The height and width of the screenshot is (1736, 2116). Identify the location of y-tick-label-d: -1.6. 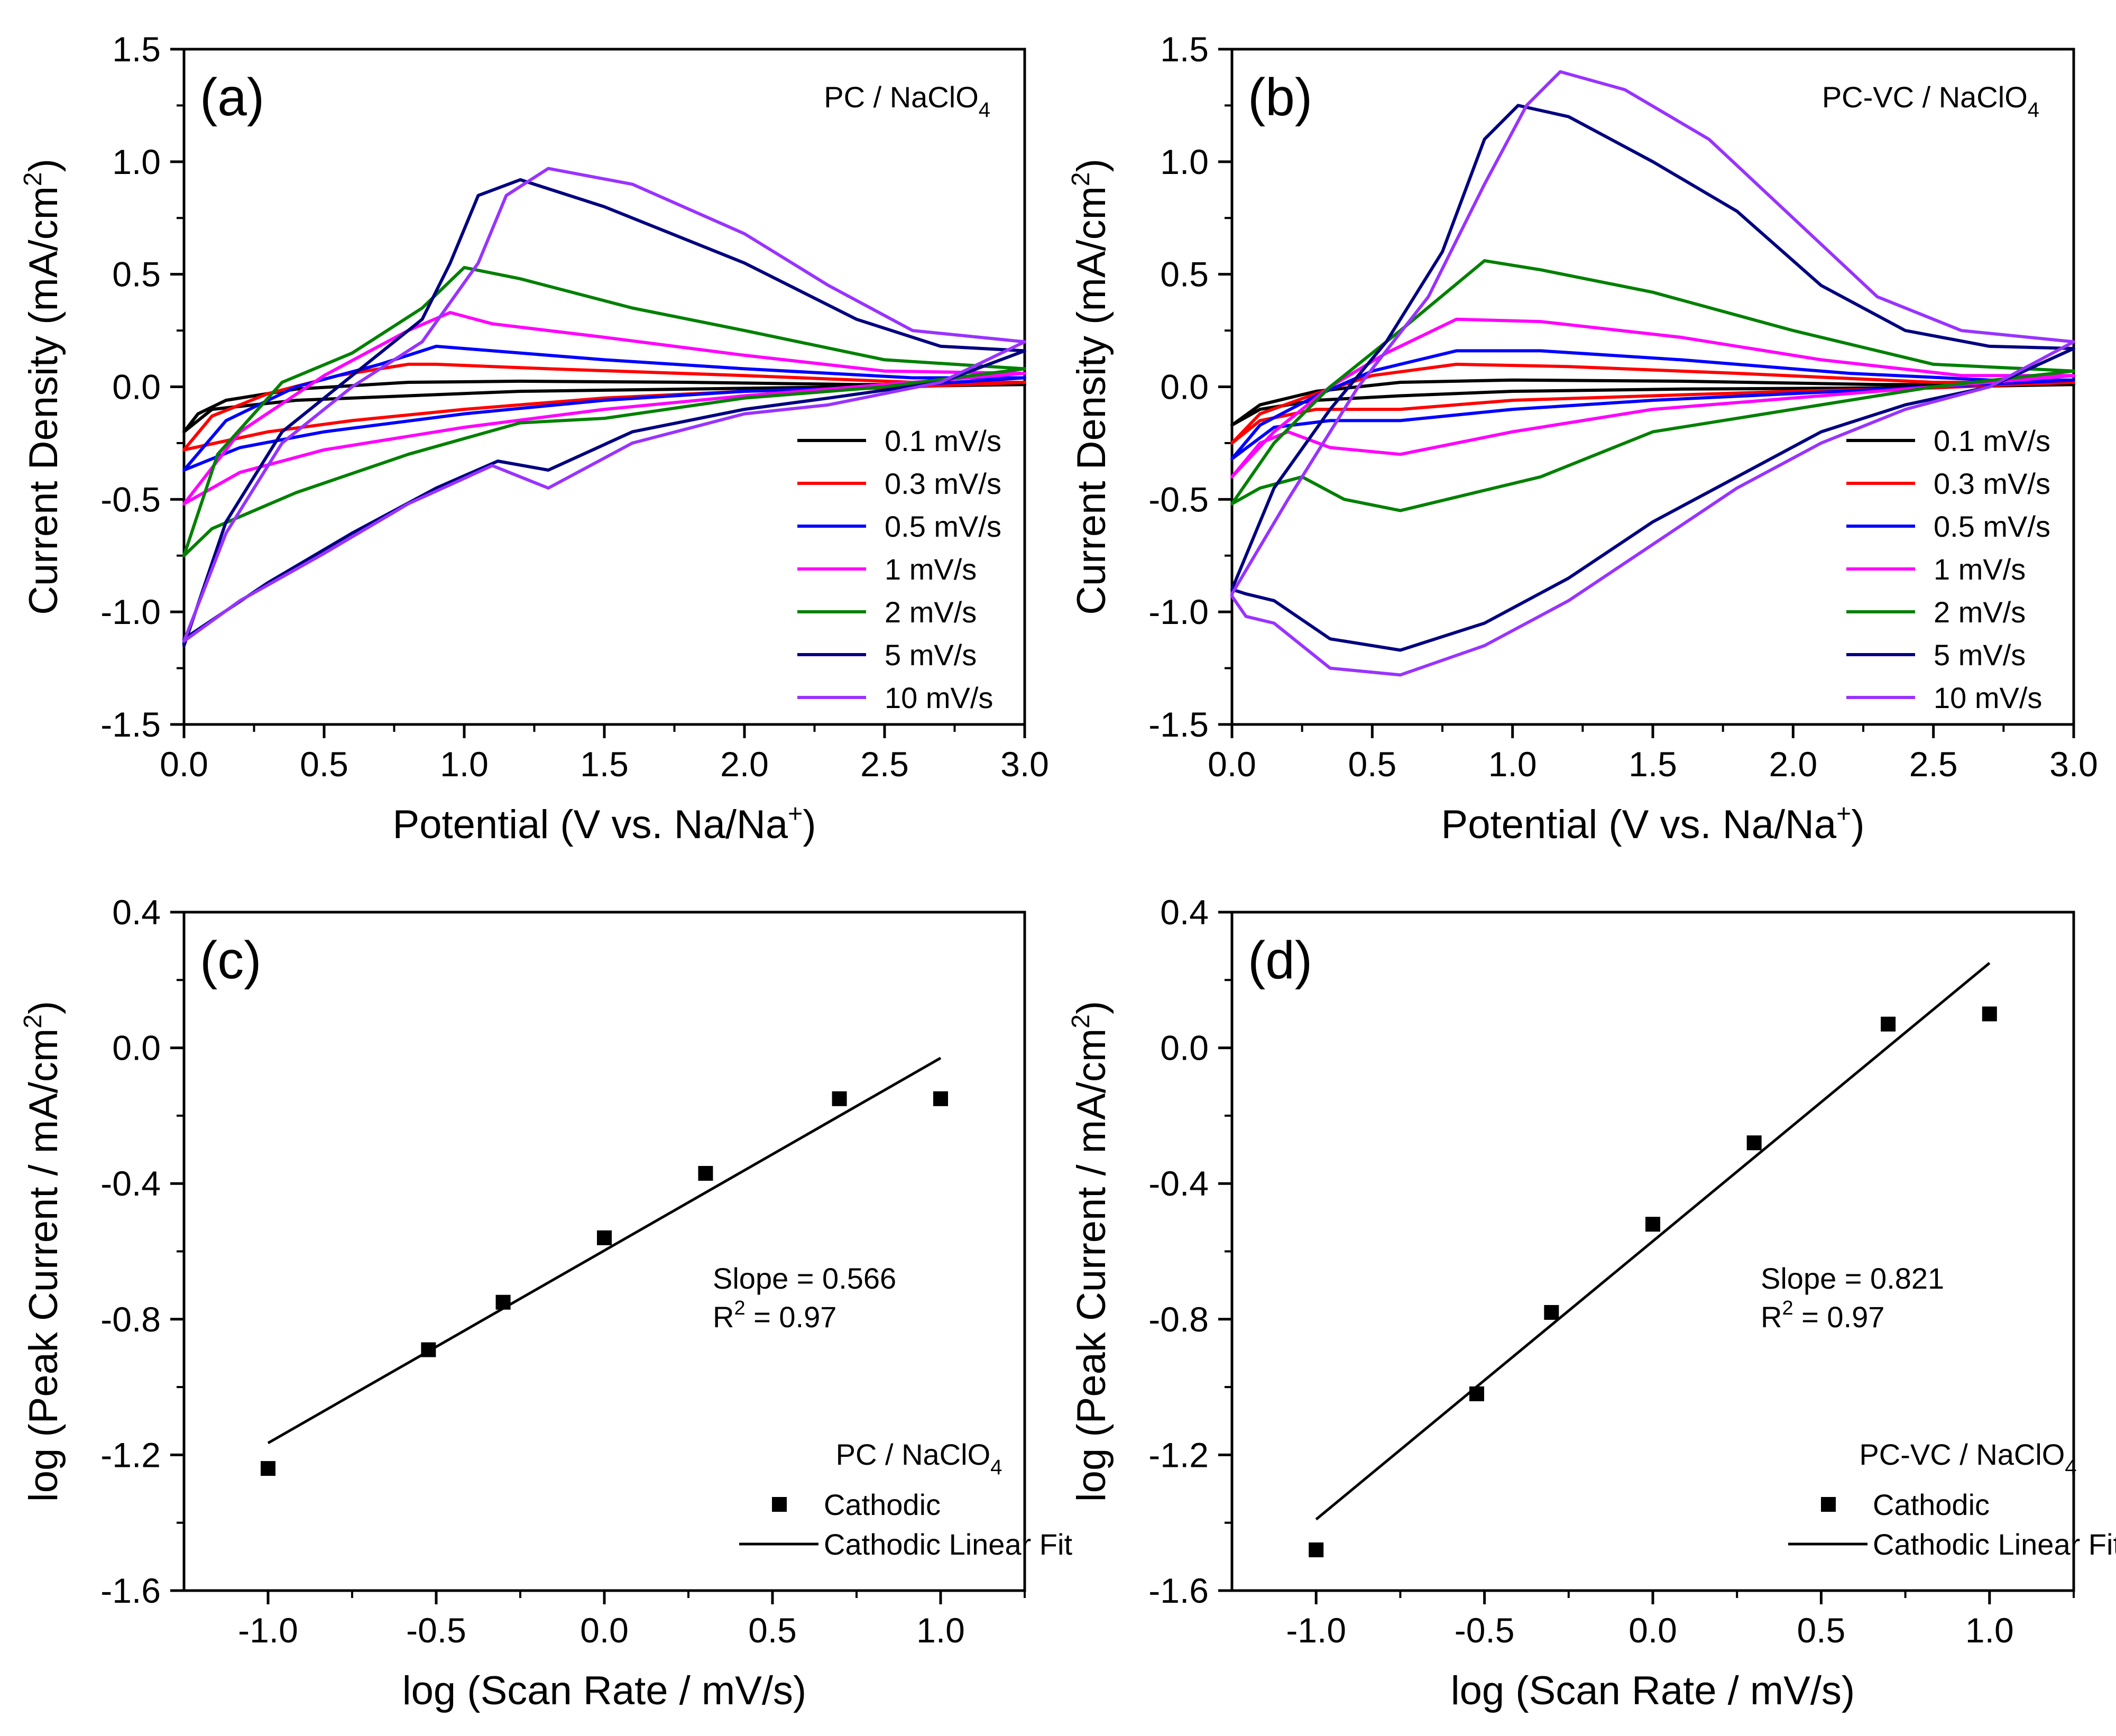
(1178, 1590).